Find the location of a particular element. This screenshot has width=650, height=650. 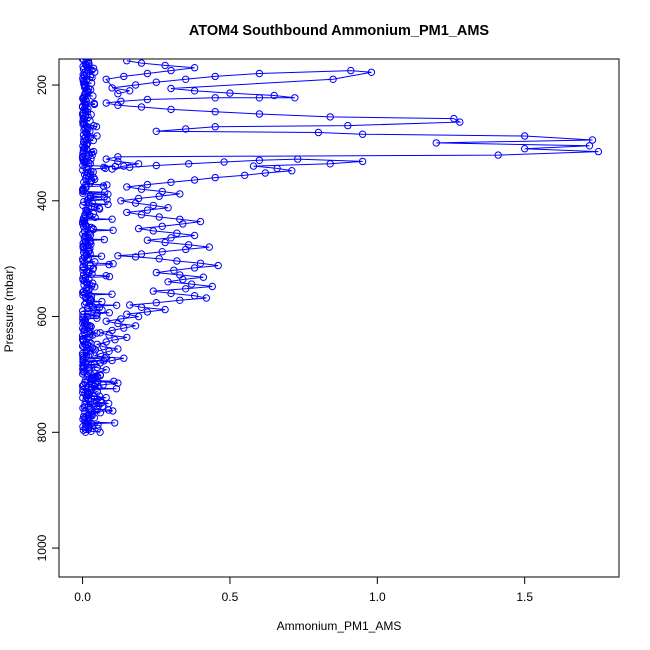

y-tick-label: 600 is located at coordinates (42, 316).